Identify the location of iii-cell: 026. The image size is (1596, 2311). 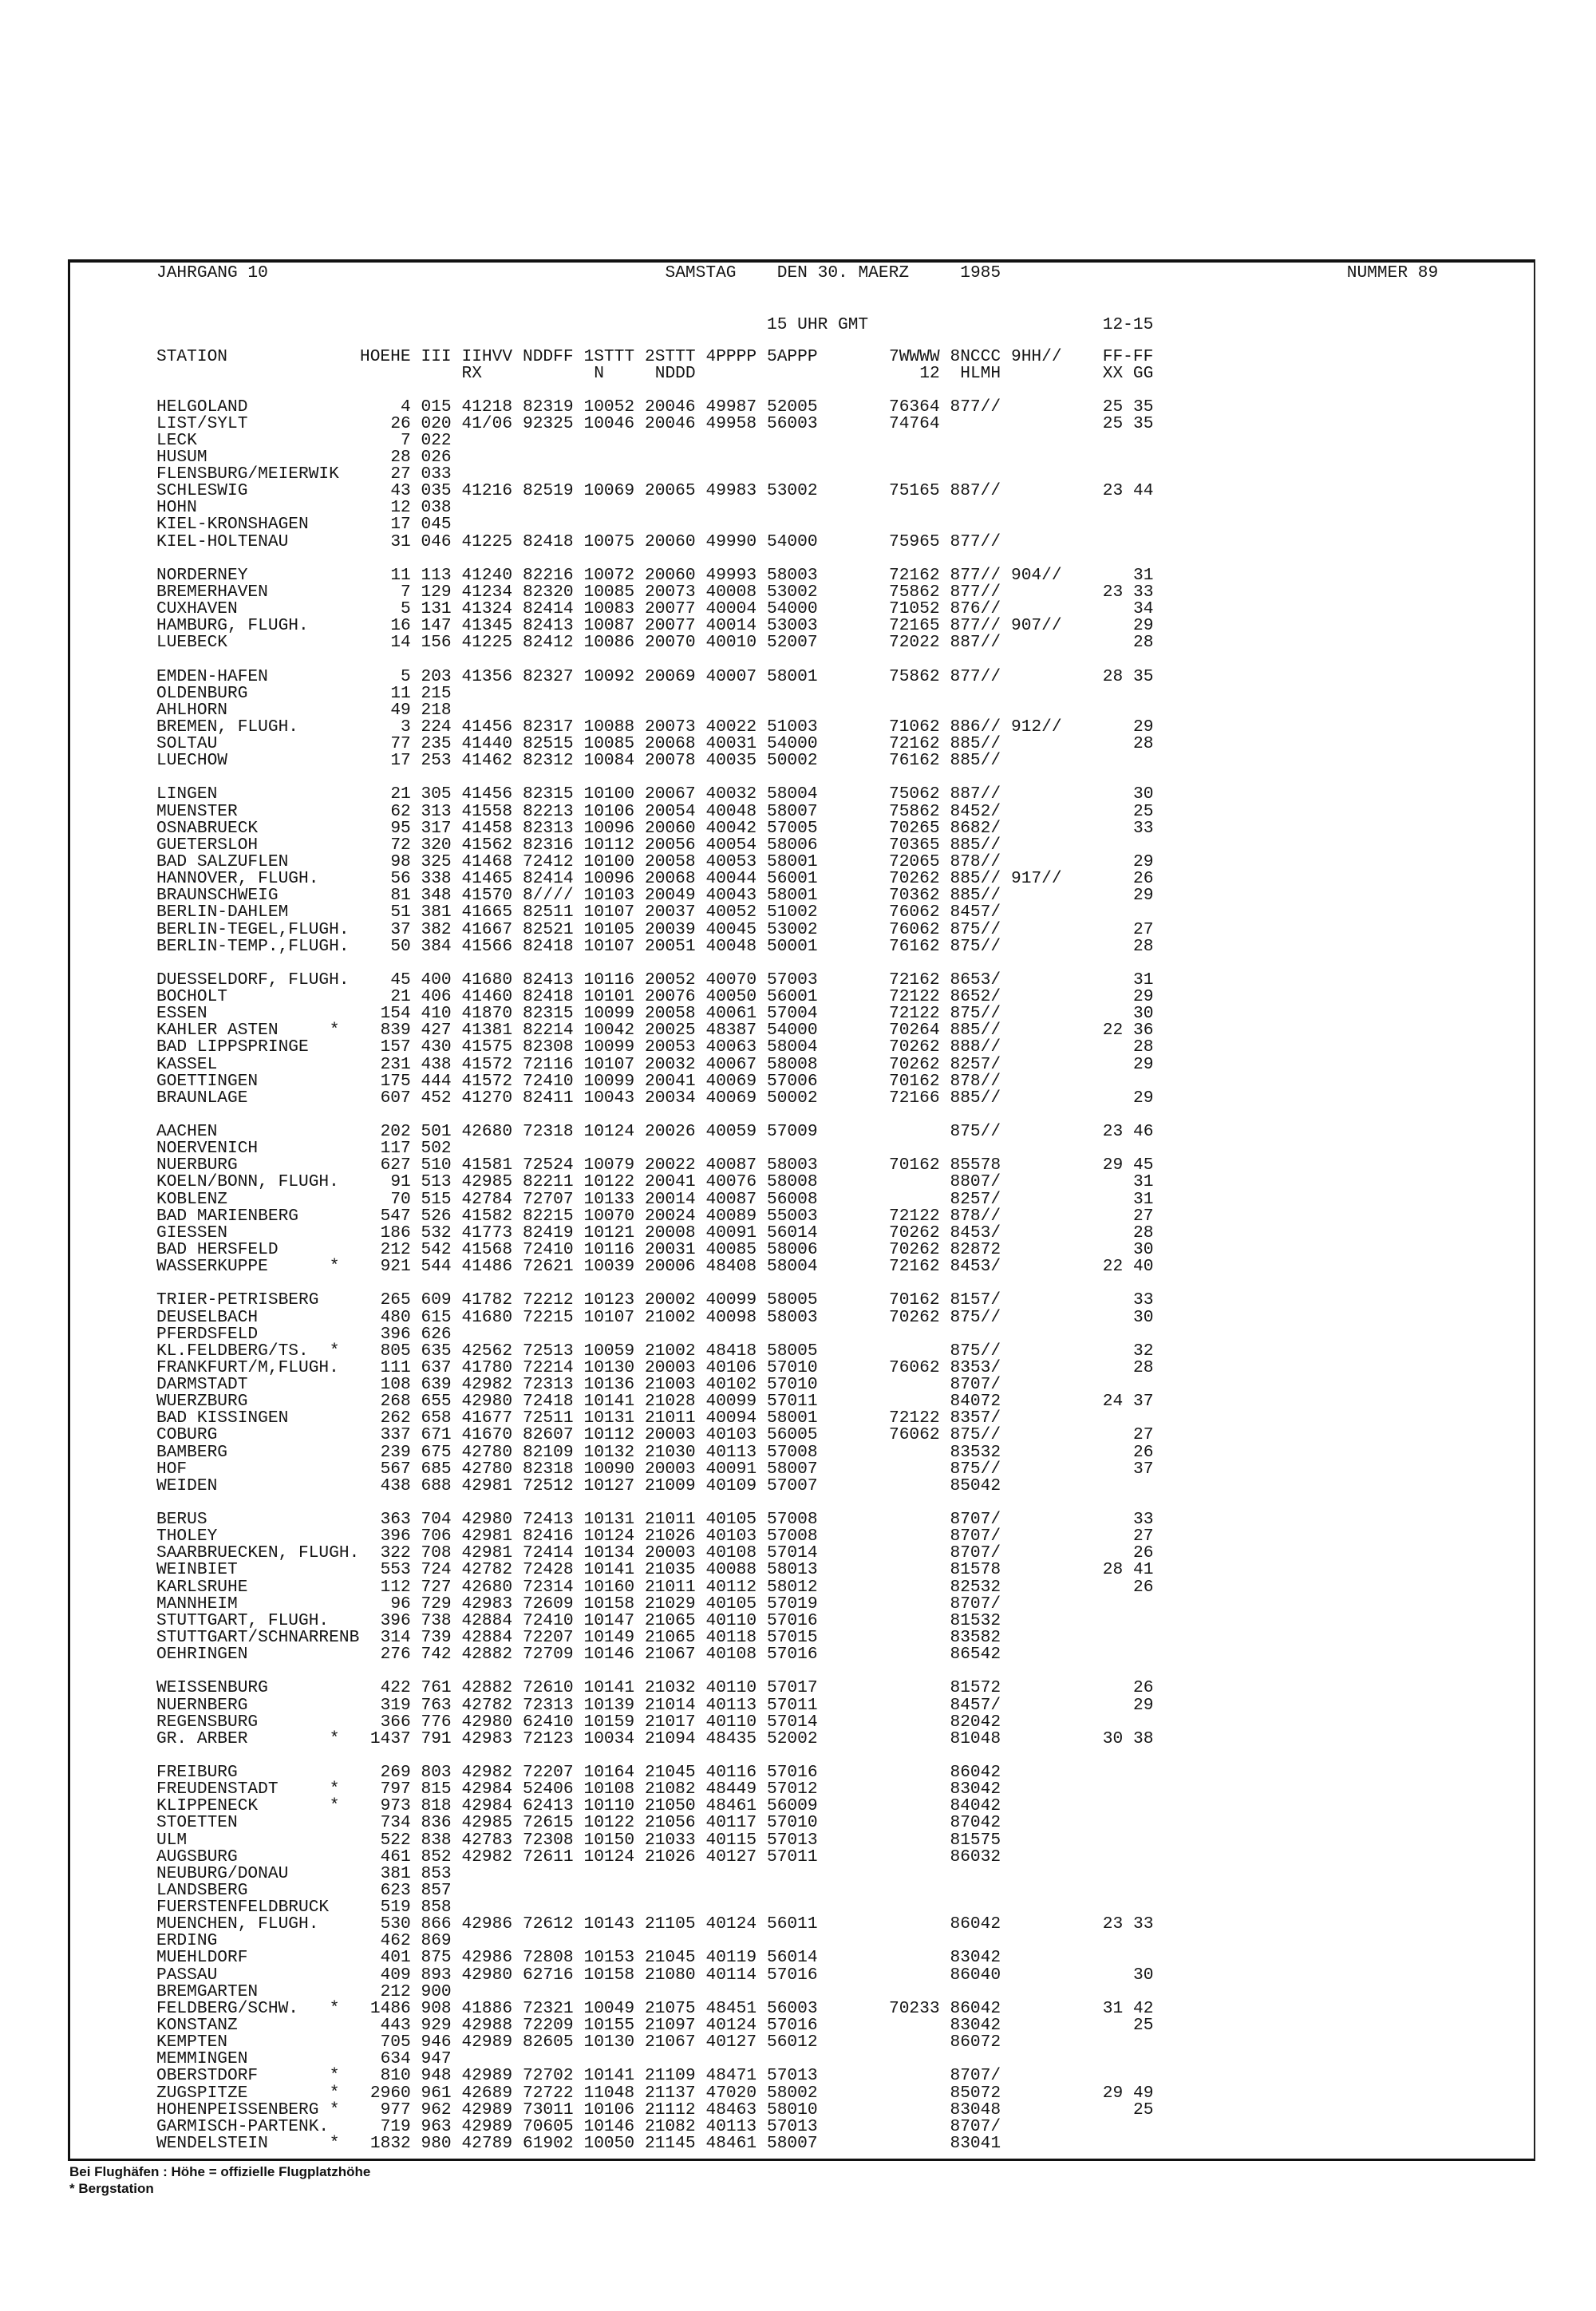
(436, 457).